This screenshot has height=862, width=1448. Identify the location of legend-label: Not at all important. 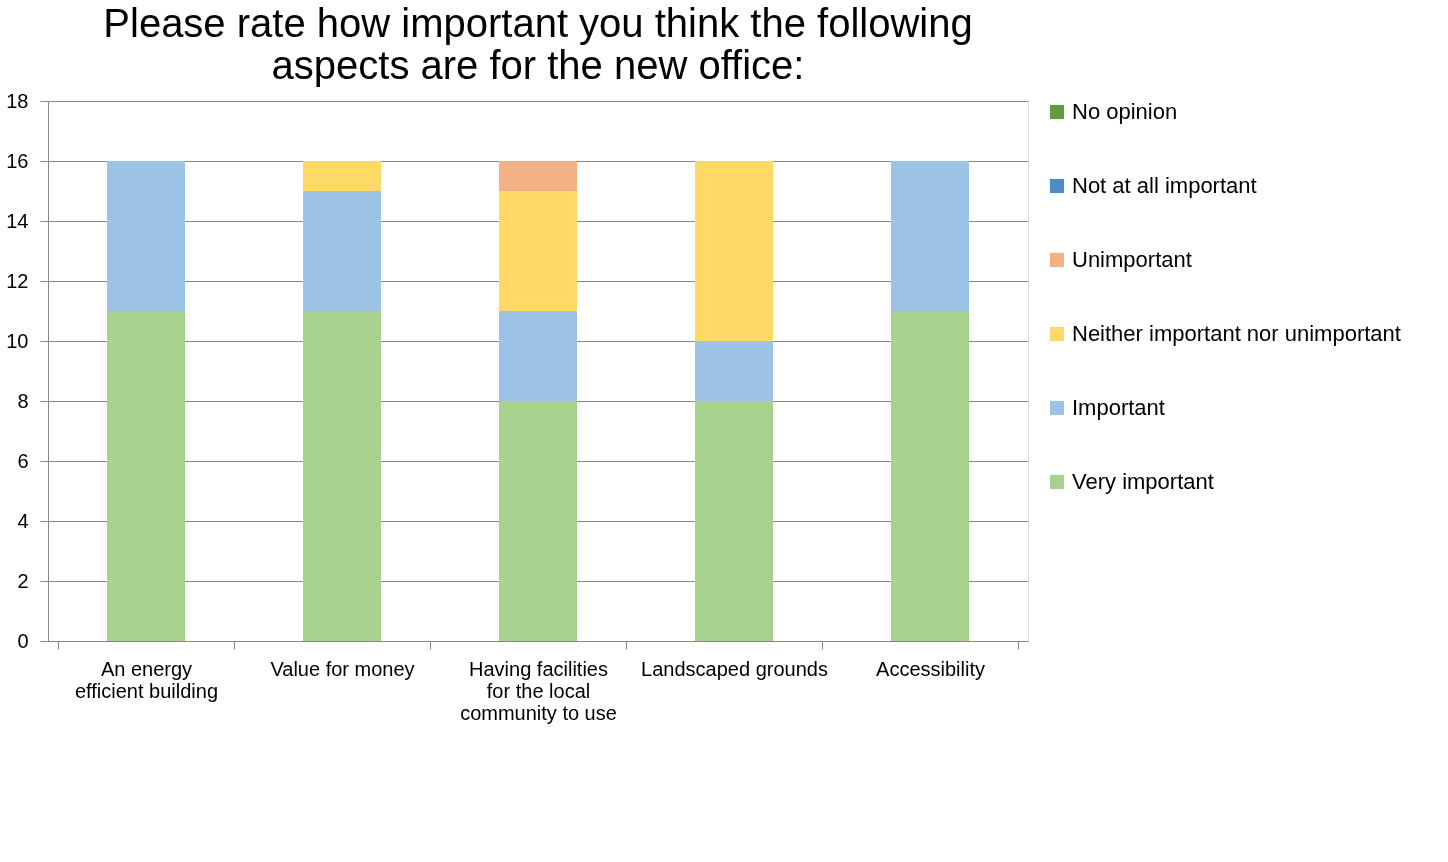
(1164, 185).